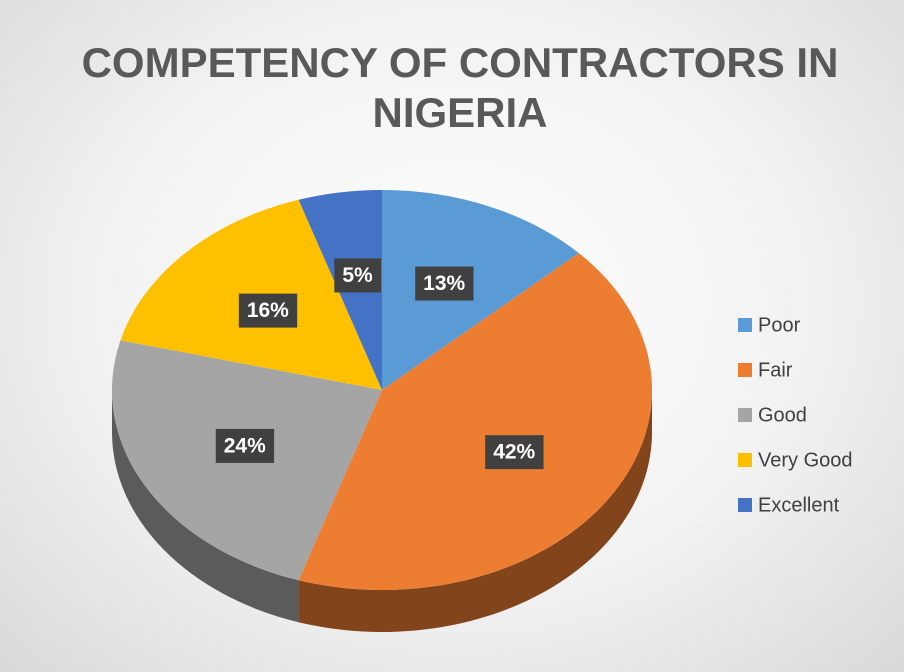 The height and width of the screenshot is (672, 904). What do you see at coordinates (799, 505) in the screenshot?
I see `legend-label: Excellent` at bounding box center [799, 505].